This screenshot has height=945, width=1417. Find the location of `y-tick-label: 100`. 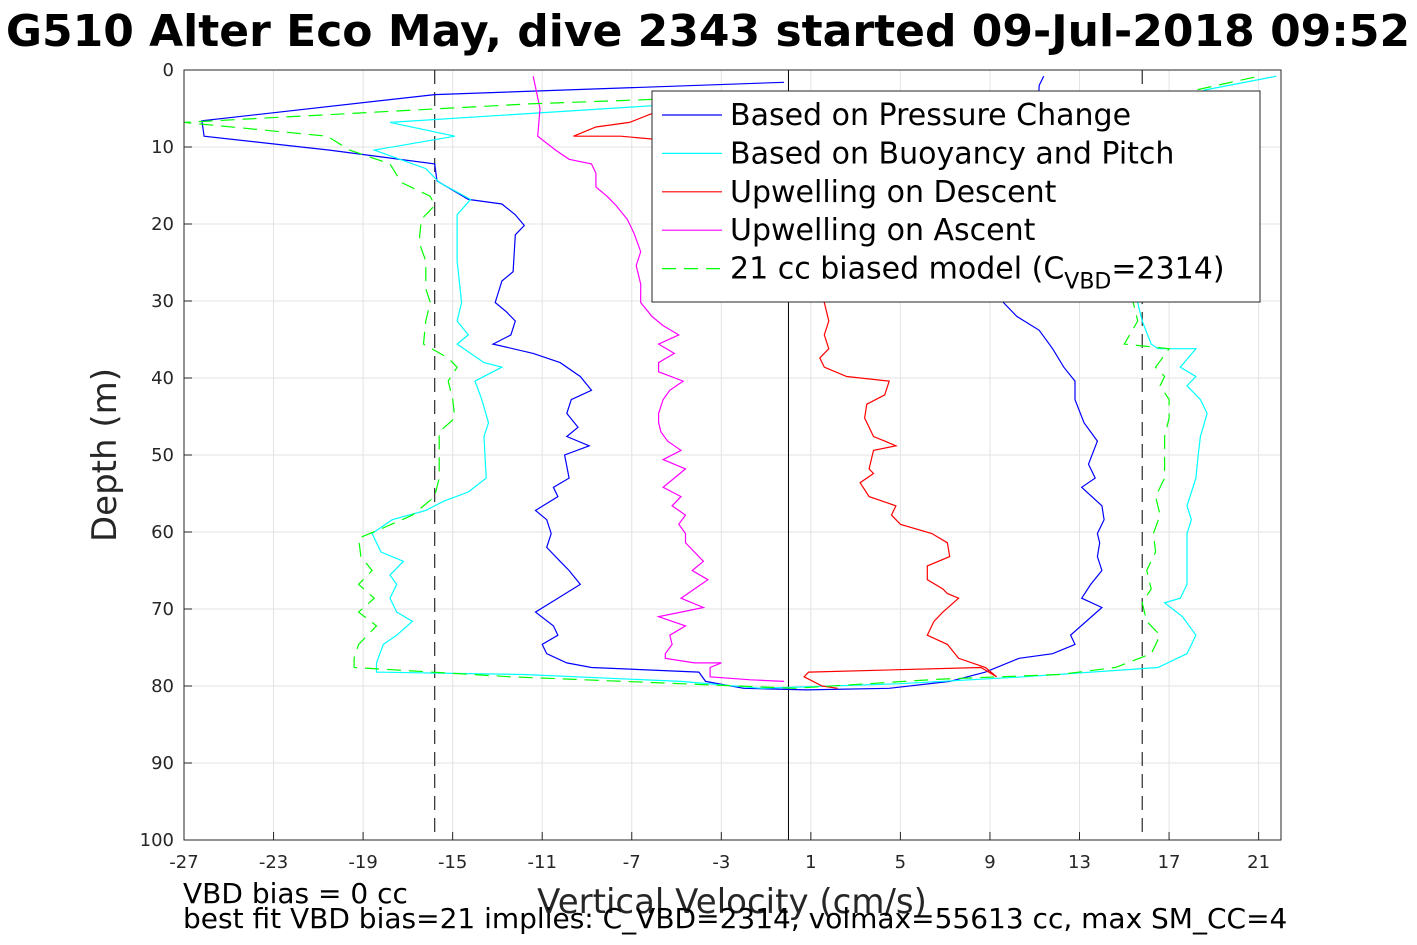

y-tick-label: 100 is located at coordinates (157, 840).